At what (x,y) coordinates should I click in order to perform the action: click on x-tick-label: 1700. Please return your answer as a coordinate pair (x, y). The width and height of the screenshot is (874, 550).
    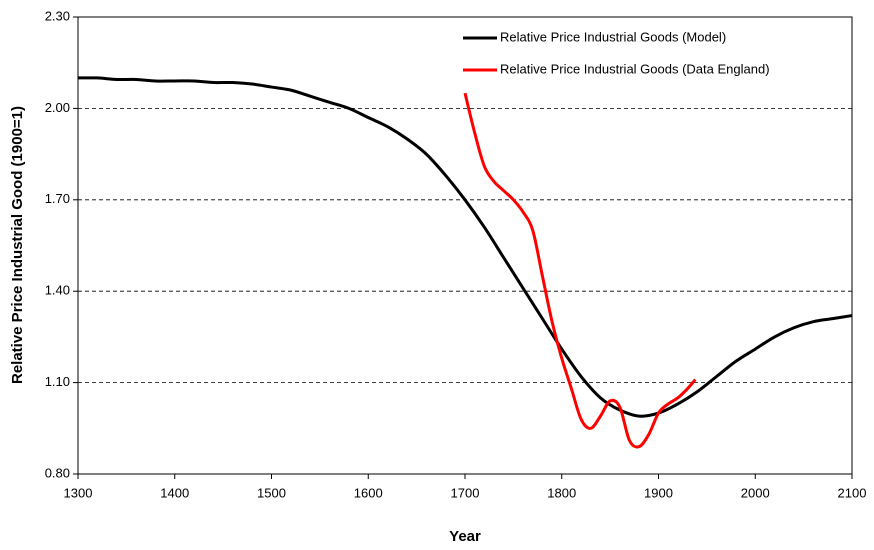
    Looking at the image, I should click on (465, 492).